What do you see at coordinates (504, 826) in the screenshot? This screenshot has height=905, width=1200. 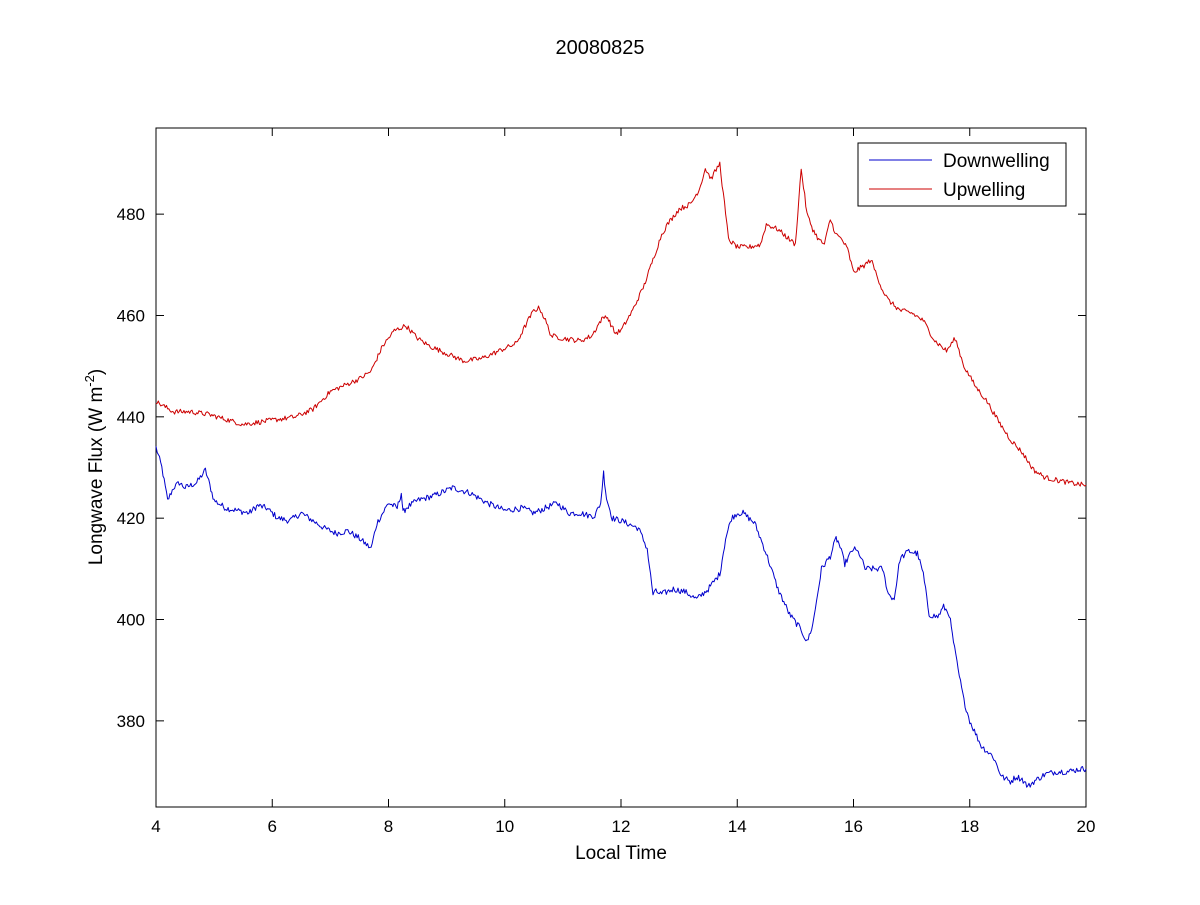 I see `x-tick-label: 10` at bounding box center [504, 826].